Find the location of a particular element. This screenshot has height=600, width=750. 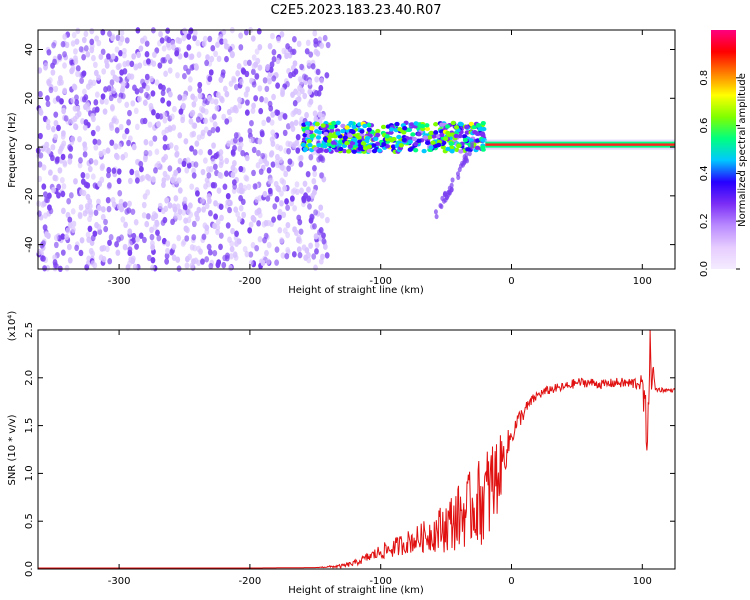

y-tick-label: -20 is located at coordinates (29, 196).